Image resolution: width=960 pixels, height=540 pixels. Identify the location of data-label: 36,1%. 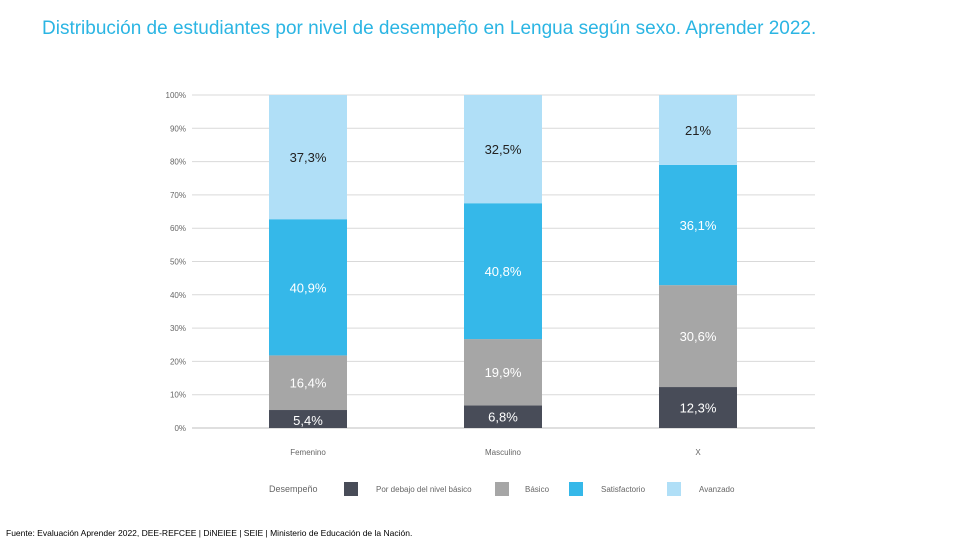
(698, 225).